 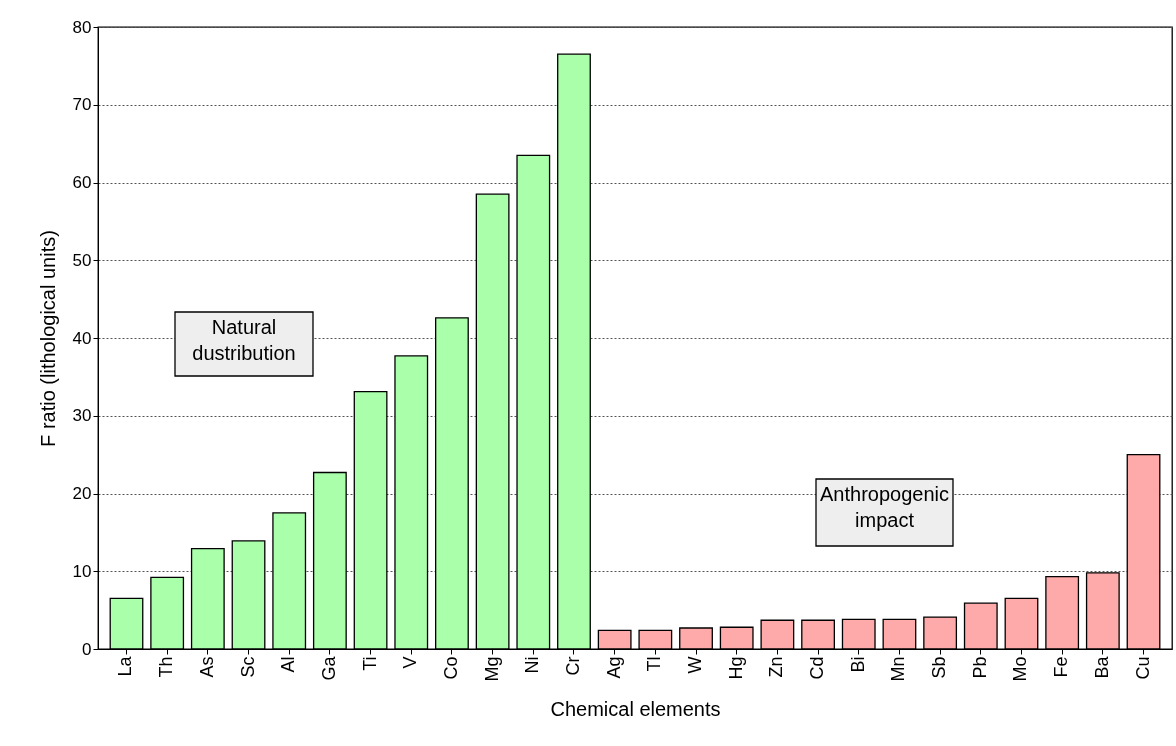 I want to click on x-tick-label: Co, so click(x=450, y=668).